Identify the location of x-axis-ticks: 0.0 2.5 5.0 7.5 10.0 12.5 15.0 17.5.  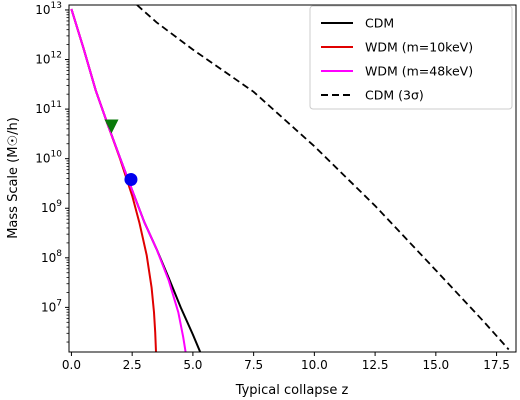
(286, 362).